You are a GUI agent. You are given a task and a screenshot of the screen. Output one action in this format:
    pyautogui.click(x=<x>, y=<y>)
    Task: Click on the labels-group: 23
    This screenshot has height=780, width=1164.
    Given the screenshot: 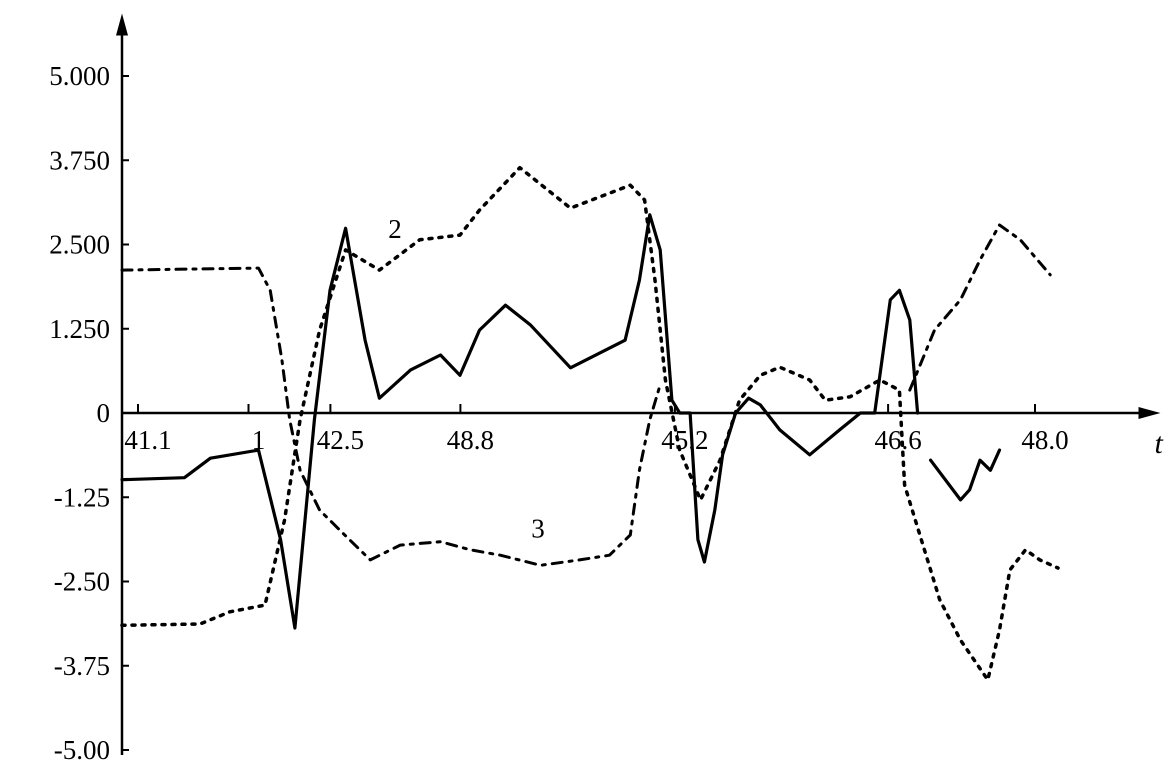 What is the action you would take?
    pyautogui.click(x=466, y=379)
    